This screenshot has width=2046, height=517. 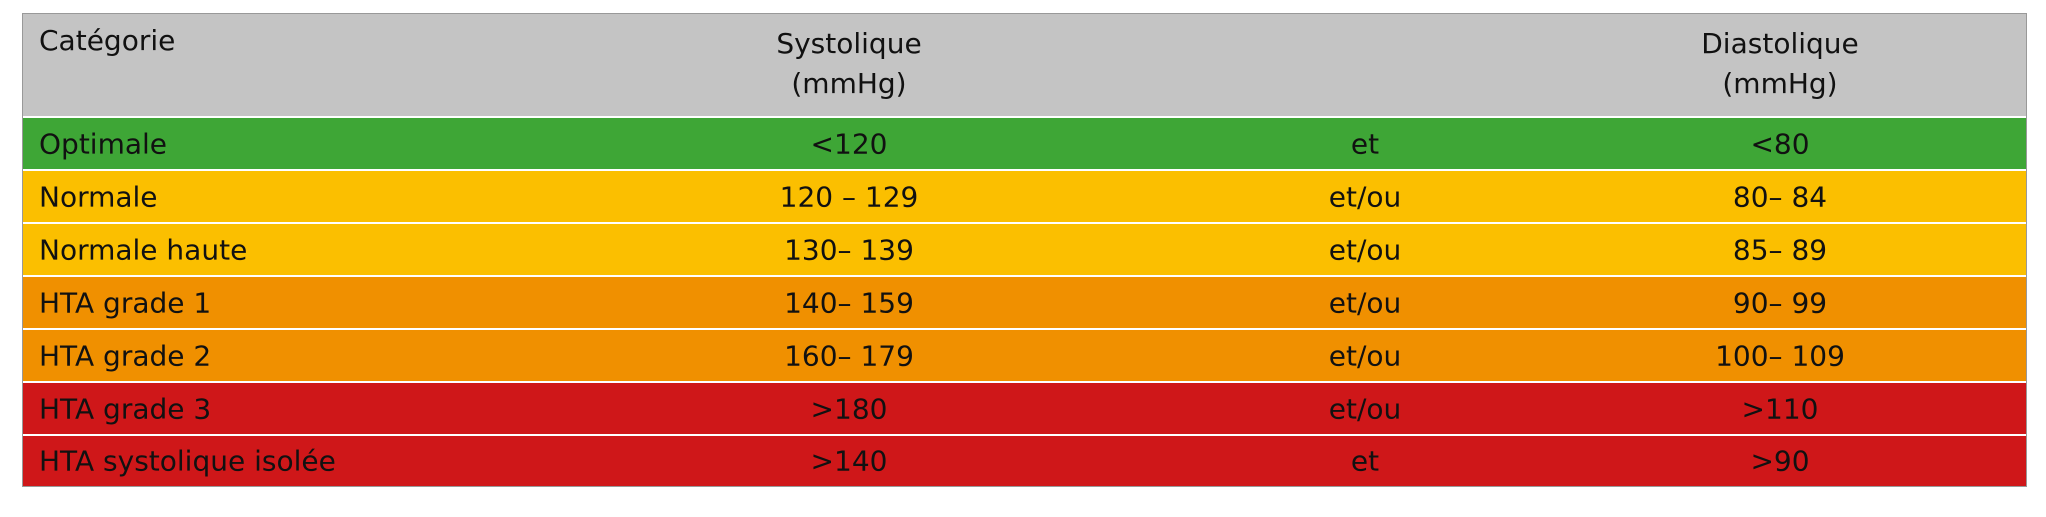 What do you see at coordinates (1024, 195) in the screenshot?
I see `table-row: Normale 120 – 129 et/ou 80– 84` at bounding box center [1024, 195].